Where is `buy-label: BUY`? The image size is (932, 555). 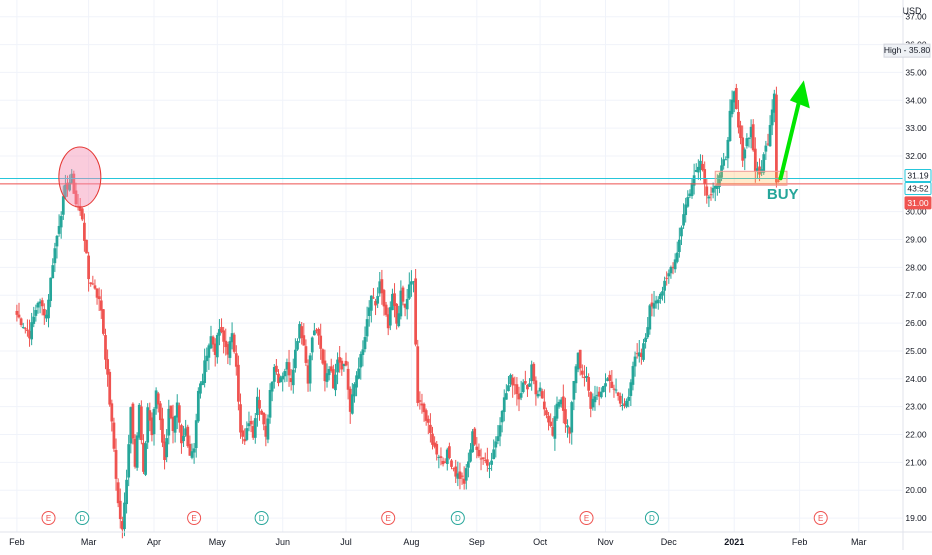
buy-label: BUY is located at coordinates (783, 194).